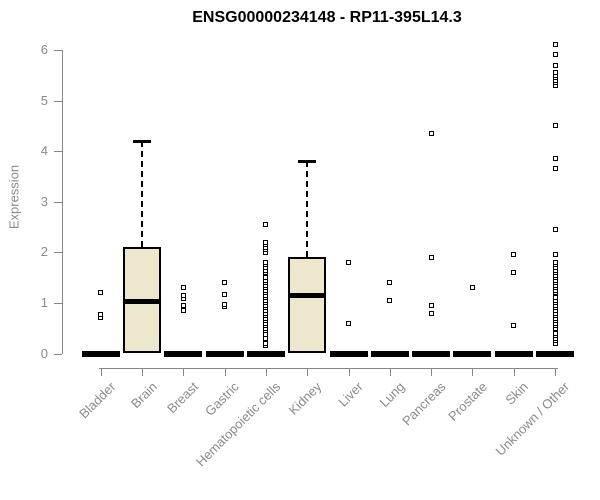  What do you see at coordinates (44, 252) in the screenshot?
I see `y-tick-label: 2` at bounding box center [44, 252].